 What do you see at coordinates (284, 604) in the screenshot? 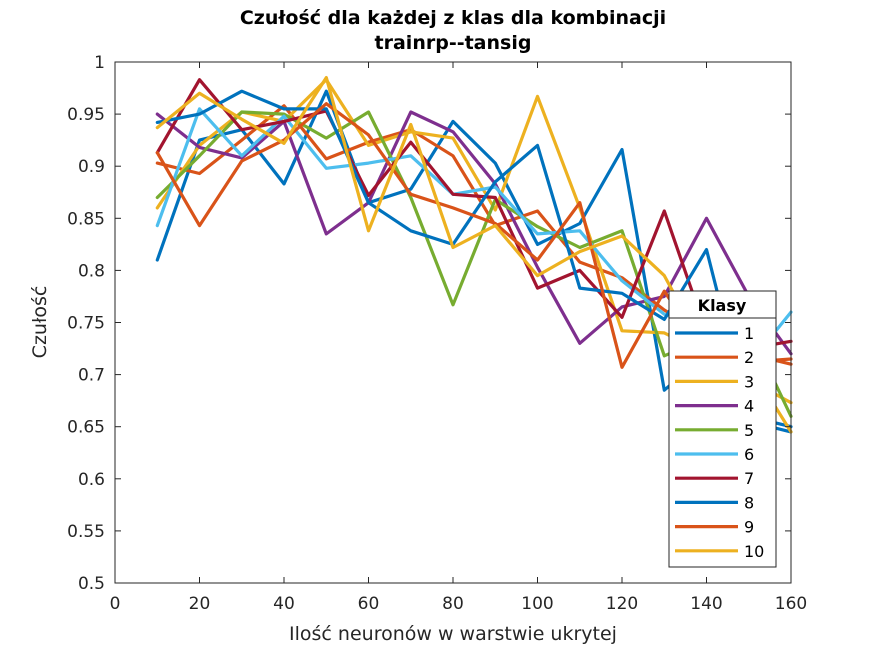
I see `x-tick-label: 40` at bounding box center [284, 604].